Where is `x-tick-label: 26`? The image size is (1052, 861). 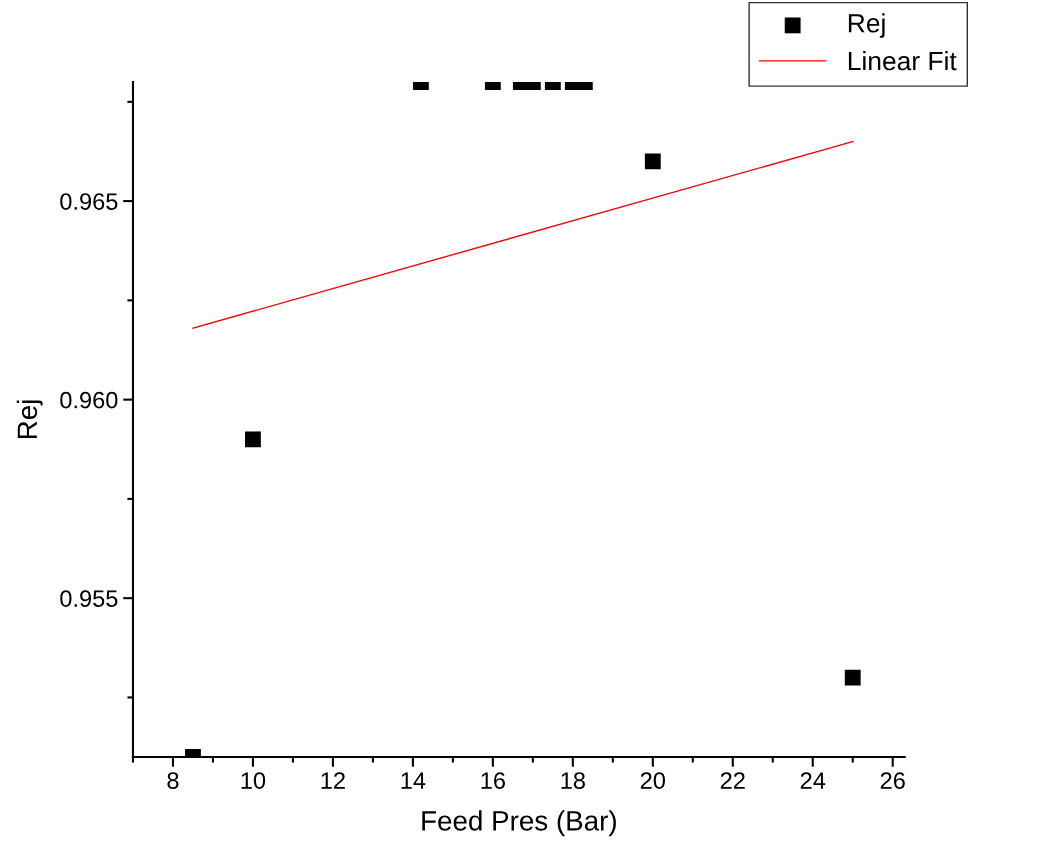
x-tick-label: 26 is located at coordinates (892, 780).